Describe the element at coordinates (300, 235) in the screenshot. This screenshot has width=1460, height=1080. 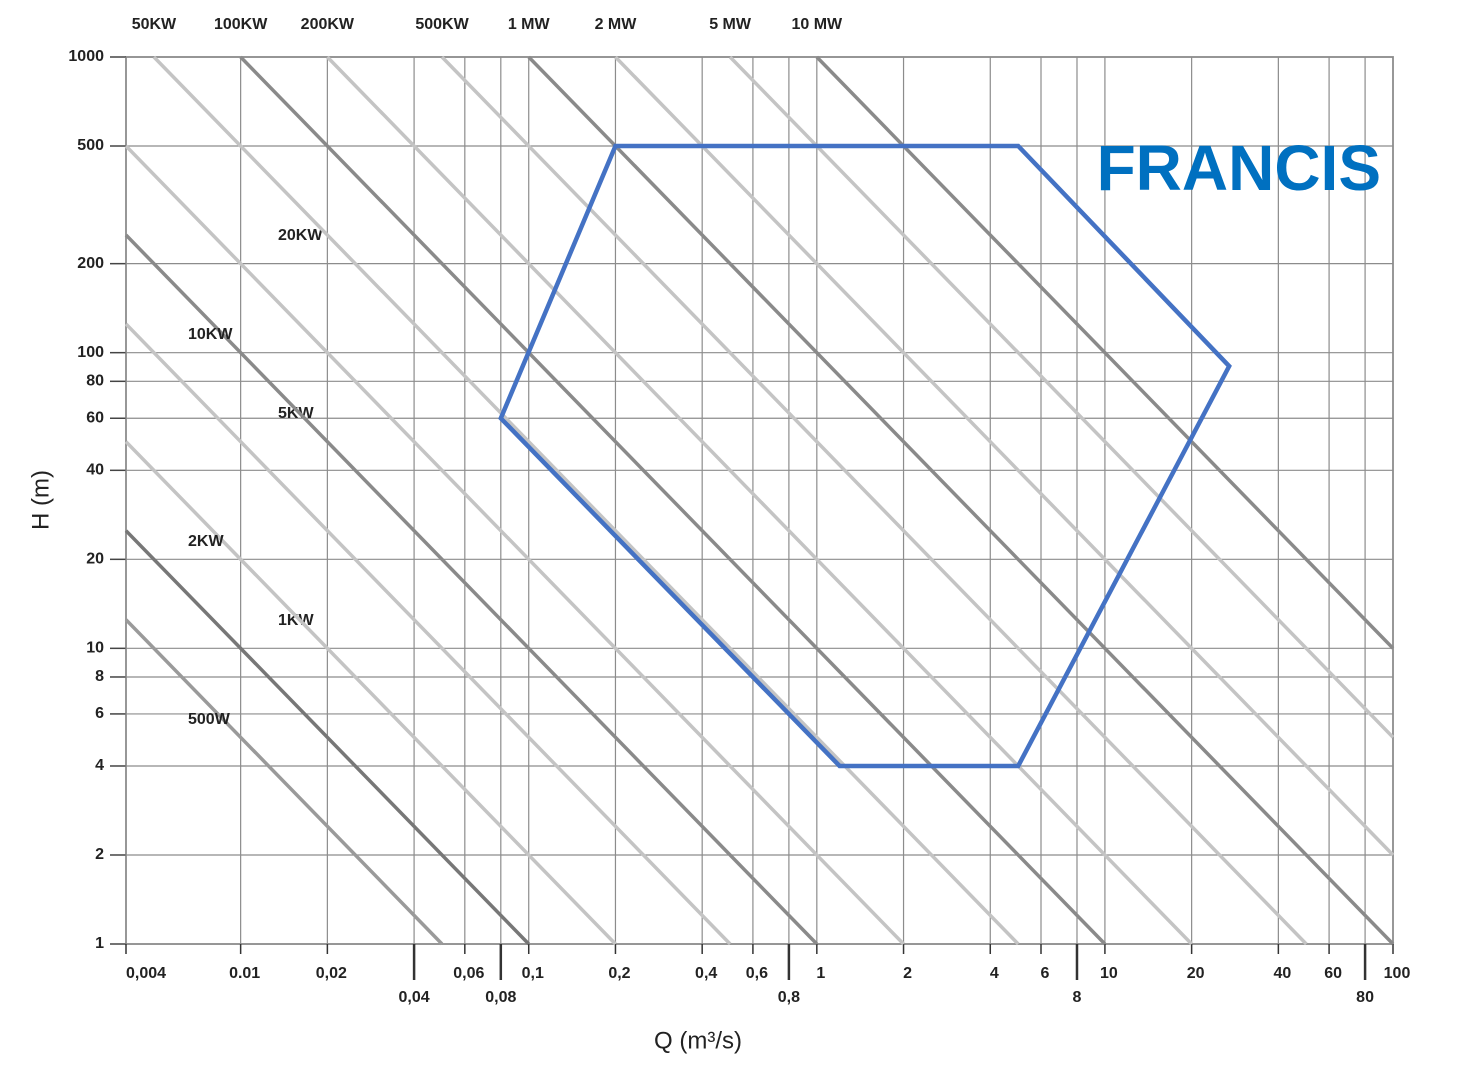
I see `power-label: 20KW` at that location.